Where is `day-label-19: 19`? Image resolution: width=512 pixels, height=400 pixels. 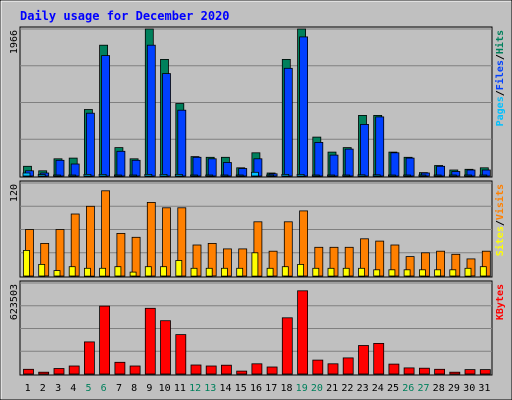
day-label-19: 19 is located at coordinates (302, 388).